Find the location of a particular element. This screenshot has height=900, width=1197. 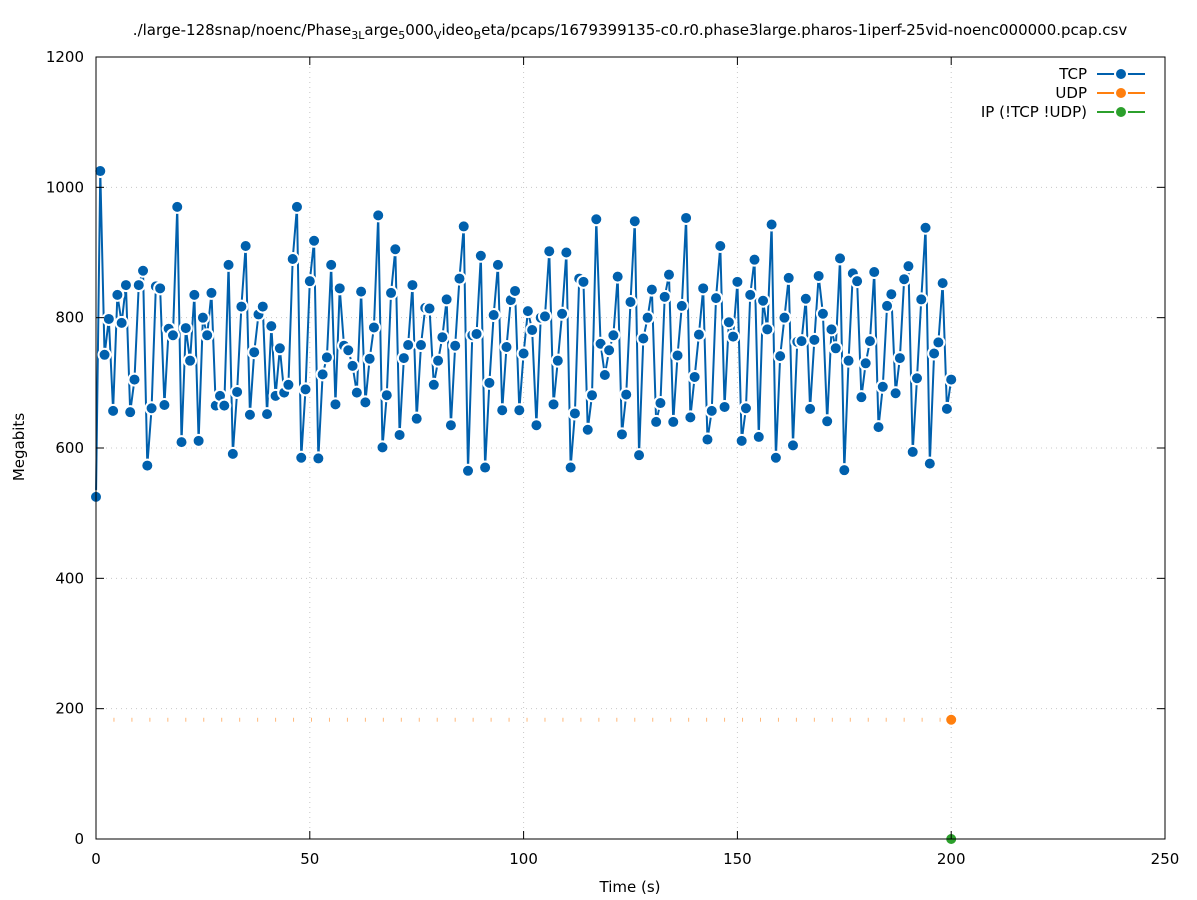

y-tick-label: 1200 is located at coordinates (65, 57).